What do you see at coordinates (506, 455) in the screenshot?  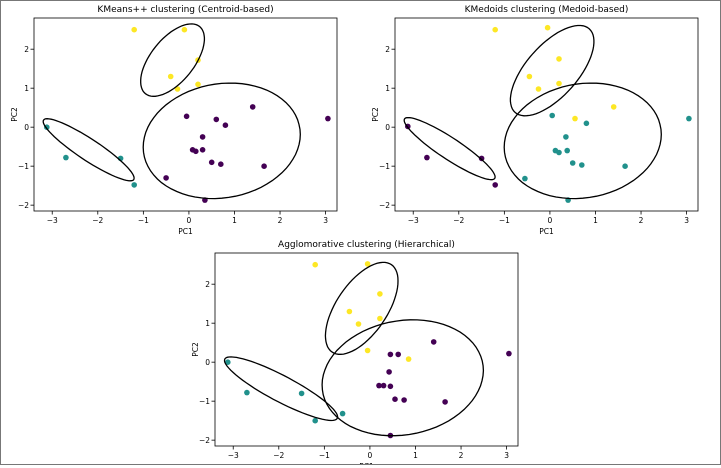 I see `x-tick-label: 3` at bounding box center [506, 455].